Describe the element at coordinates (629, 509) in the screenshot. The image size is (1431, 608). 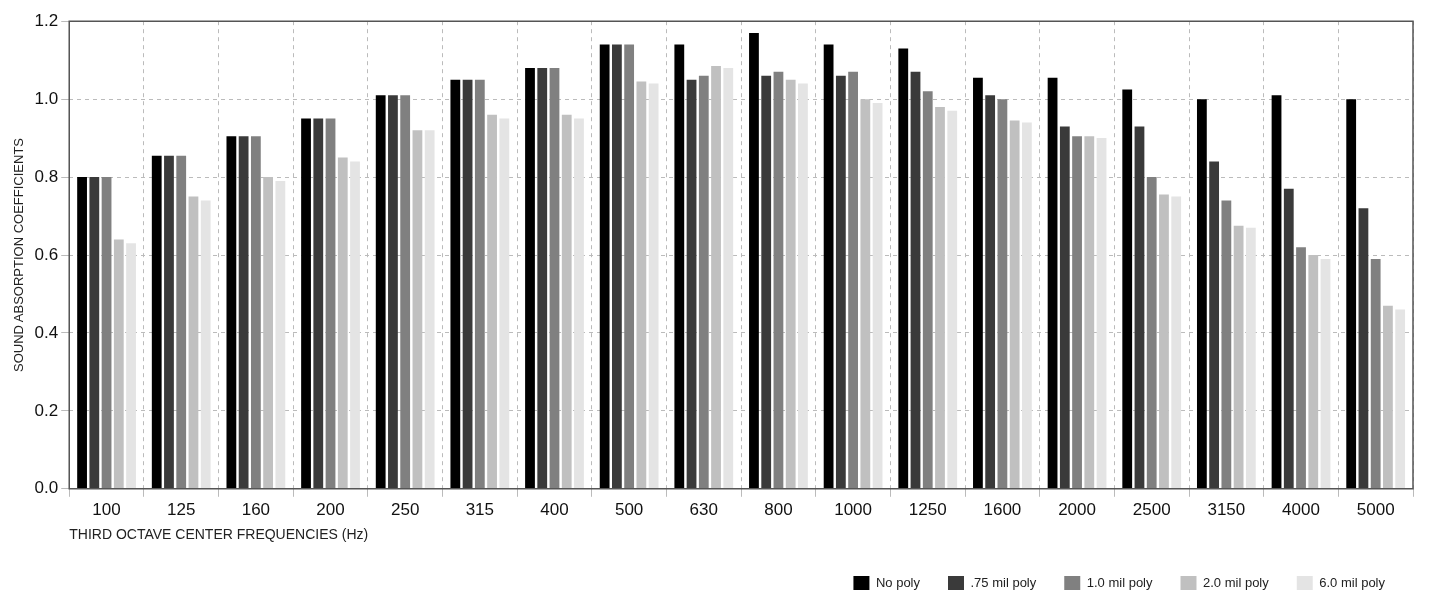
I see `x-tick-label: 500` at that location.